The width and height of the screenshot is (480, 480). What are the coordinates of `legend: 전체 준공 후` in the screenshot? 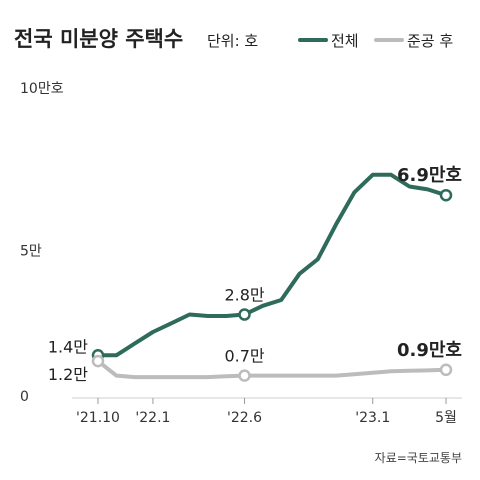 It's located at (375, 41).